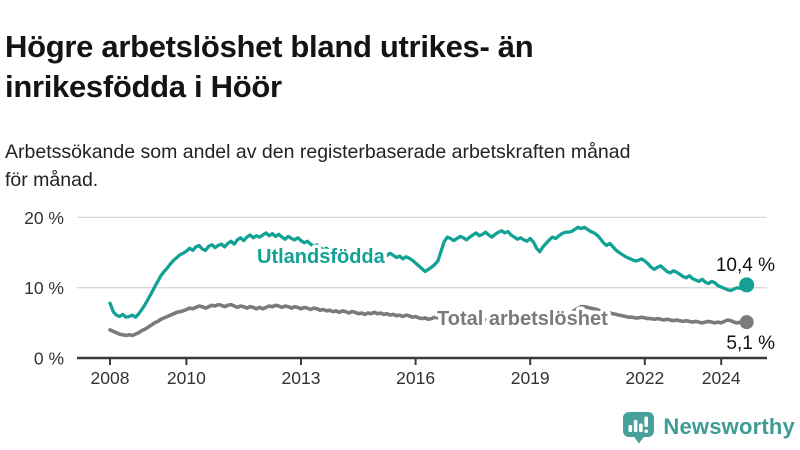 Image resolution: width=800 pixels, height=450 pixels. Describe the element at coordinates (530, 378) in the screenshot. I see `x-axis-tick-label: 2019` at that location.